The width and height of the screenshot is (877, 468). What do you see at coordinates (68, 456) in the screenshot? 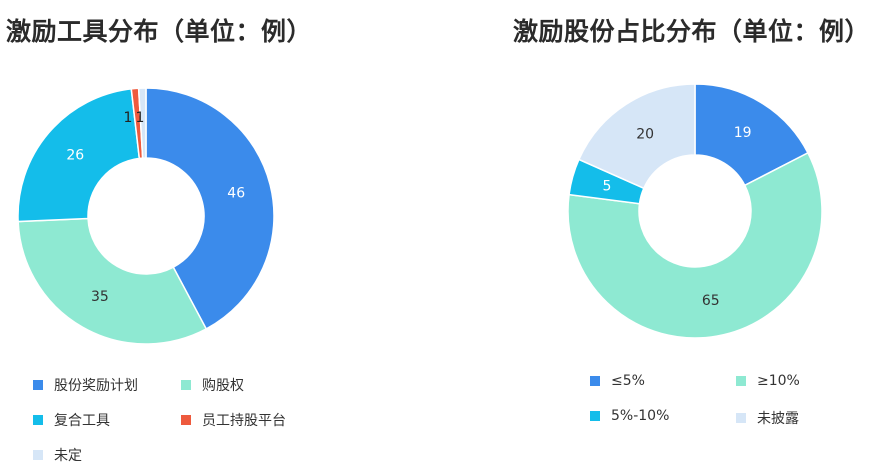
I see `legend-label: 未定` at bounding box center [68, 456].